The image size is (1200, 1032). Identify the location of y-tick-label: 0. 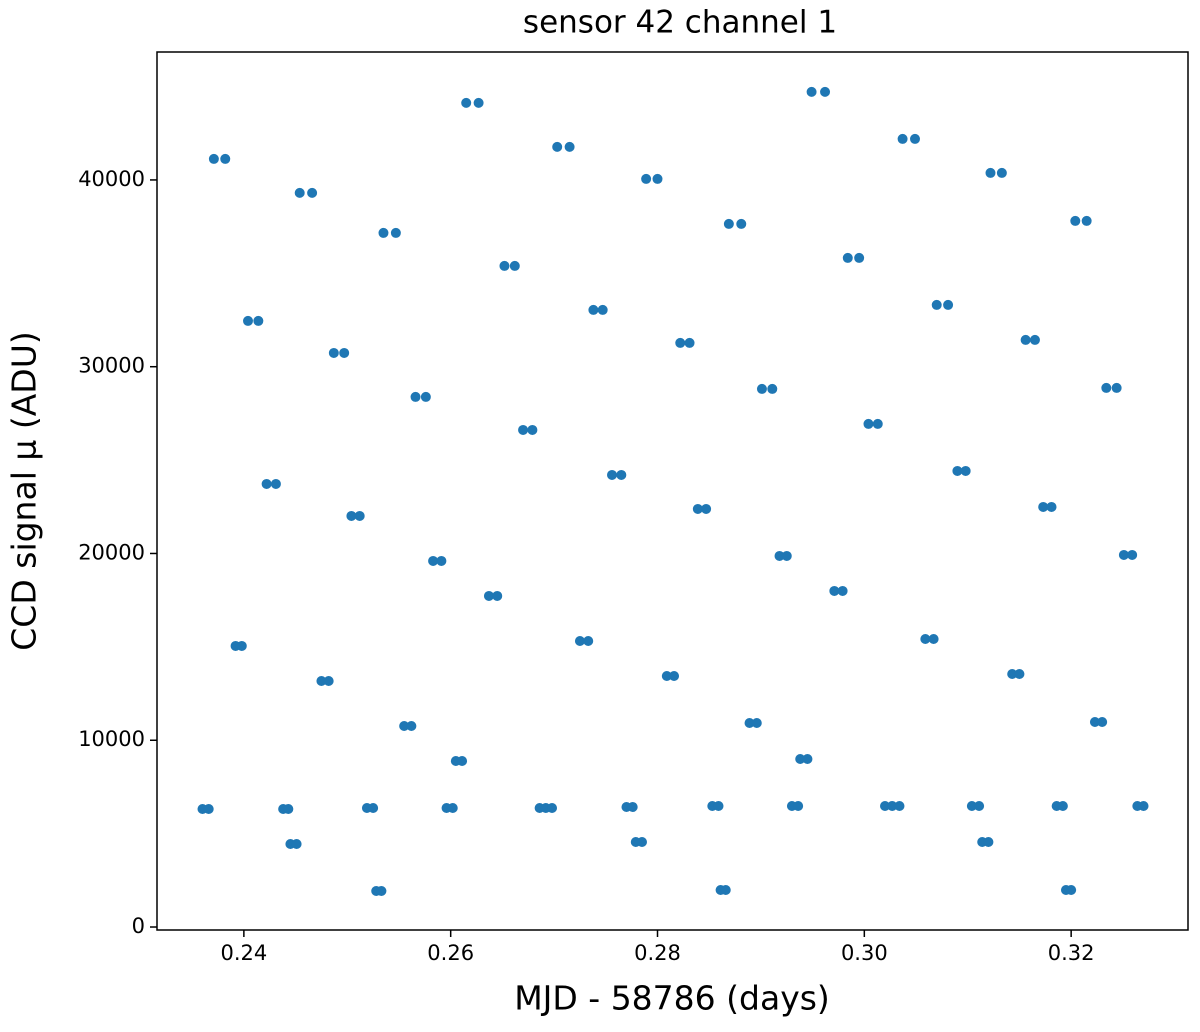
(138, 926).